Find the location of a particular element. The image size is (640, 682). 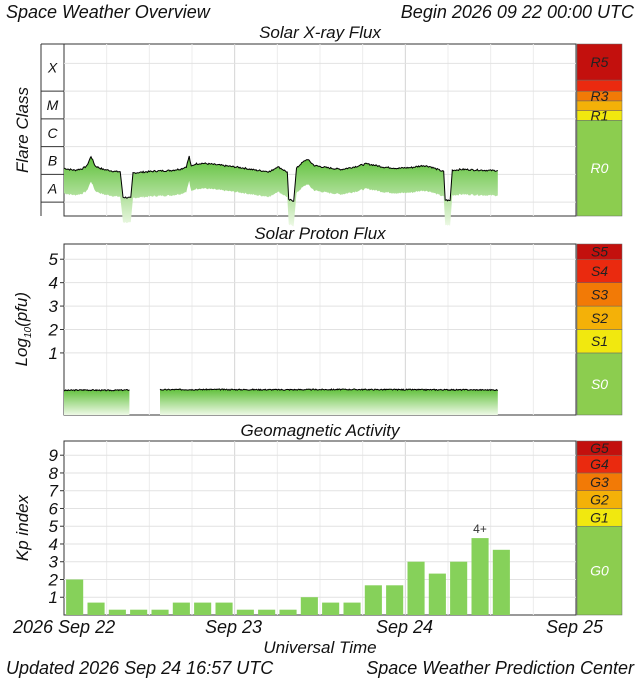

scale-label-s1: S1 is located at coordinates (599, 341).